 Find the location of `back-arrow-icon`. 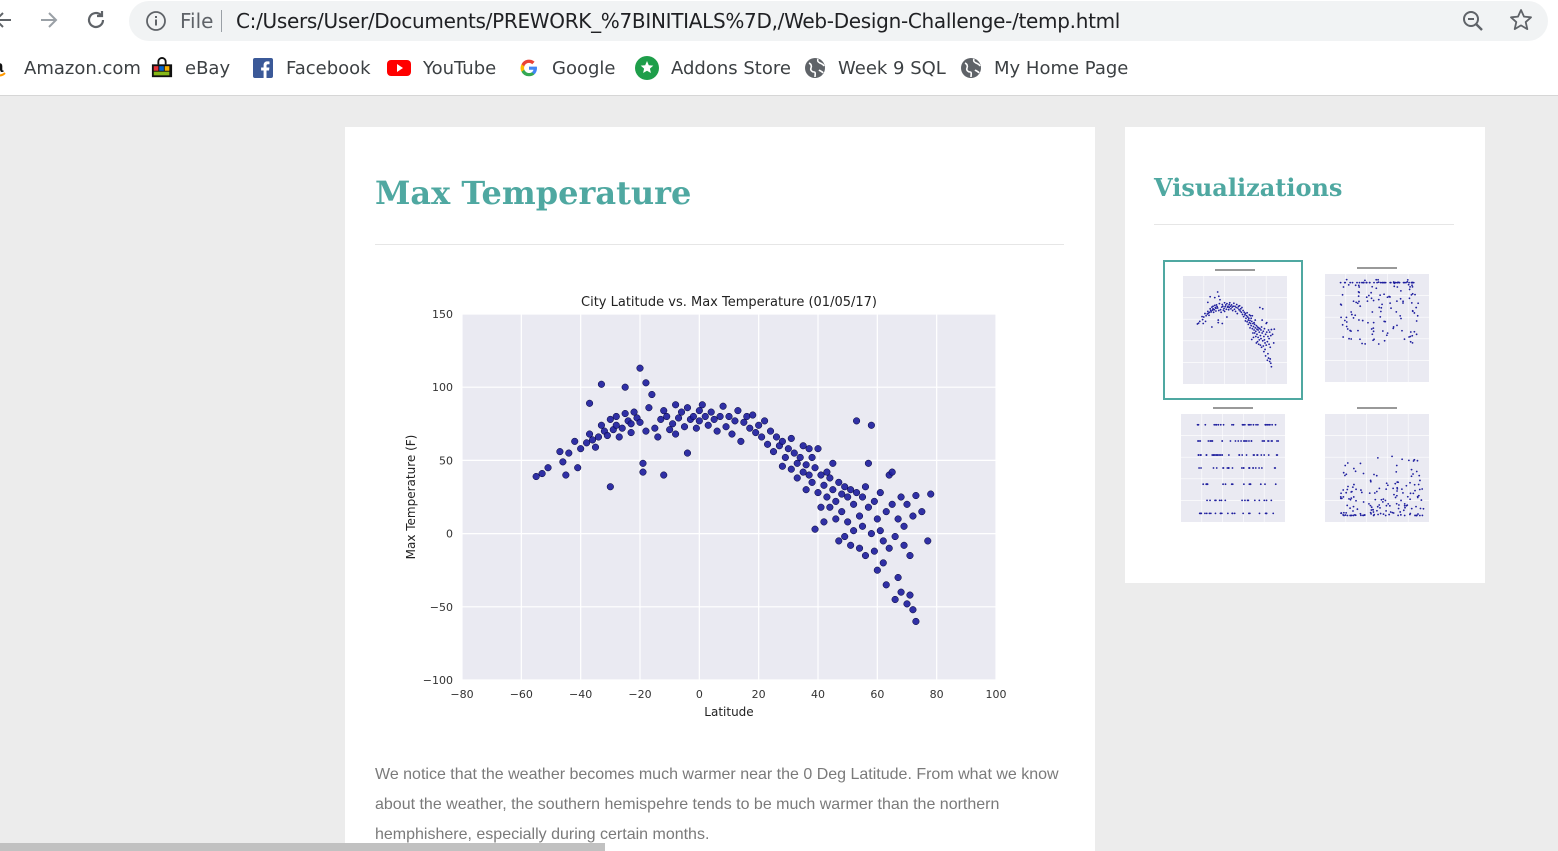

back-arrow-icon is located at coordinates (10, 20).